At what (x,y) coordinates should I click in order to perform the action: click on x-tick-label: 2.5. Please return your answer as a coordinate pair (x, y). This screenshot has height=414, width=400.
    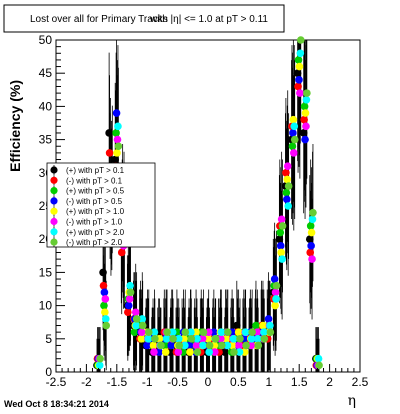
    Looking at the image, I should click on (360, 382).